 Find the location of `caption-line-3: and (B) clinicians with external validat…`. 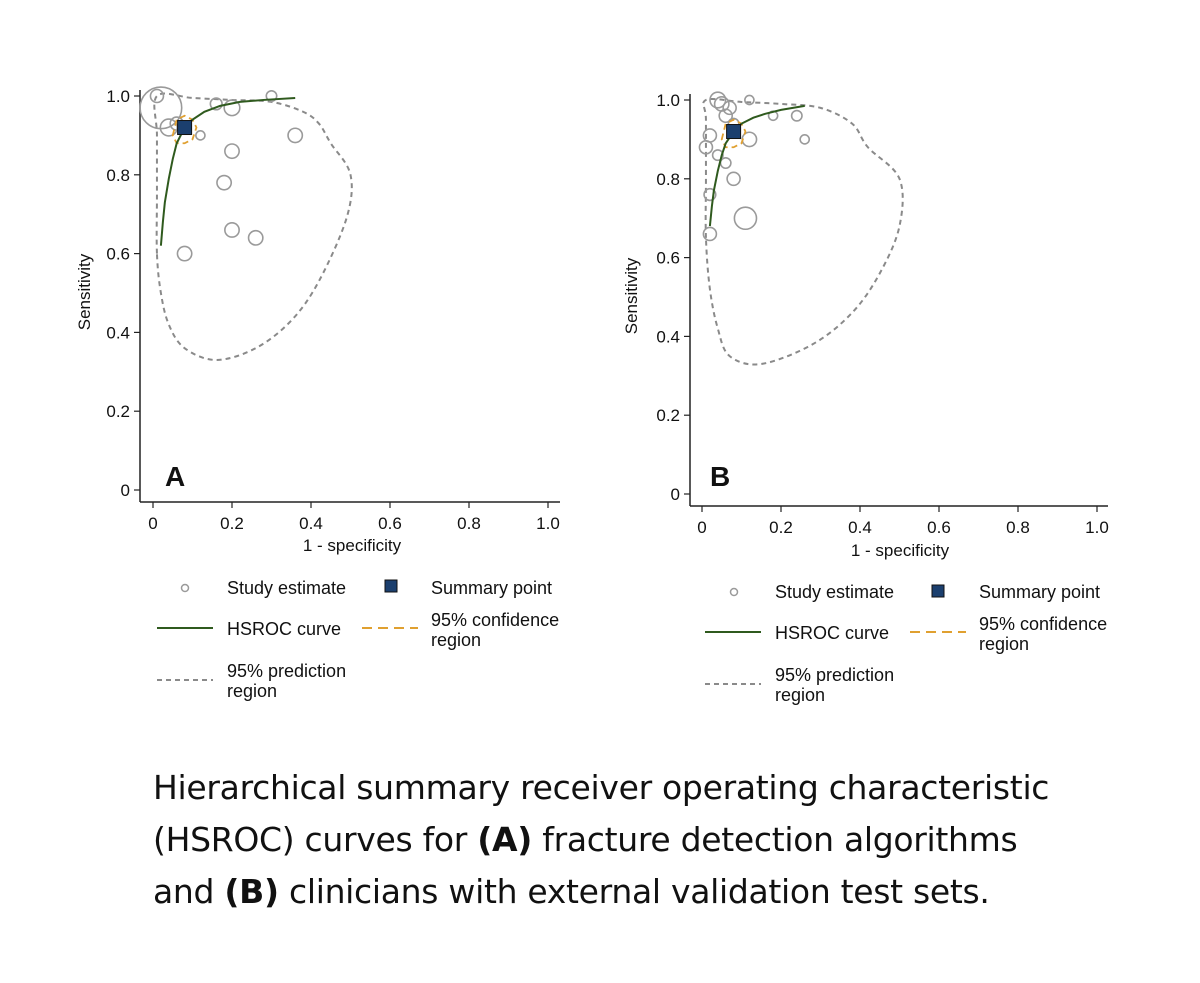

caption-line-3: and (B) clinicians with external validat… is located at coordinates (653, 892).